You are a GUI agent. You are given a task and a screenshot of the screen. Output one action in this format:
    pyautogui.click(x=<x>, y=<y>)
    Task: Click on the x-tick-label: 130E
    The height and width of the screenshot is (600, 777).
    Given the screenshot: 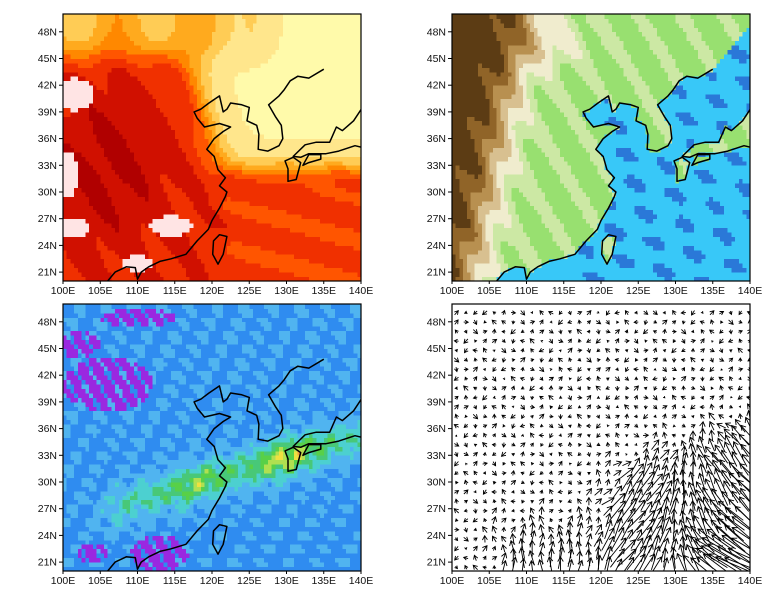 What is the action you would take?
    pyautogui.click(x=286, y=291)
    